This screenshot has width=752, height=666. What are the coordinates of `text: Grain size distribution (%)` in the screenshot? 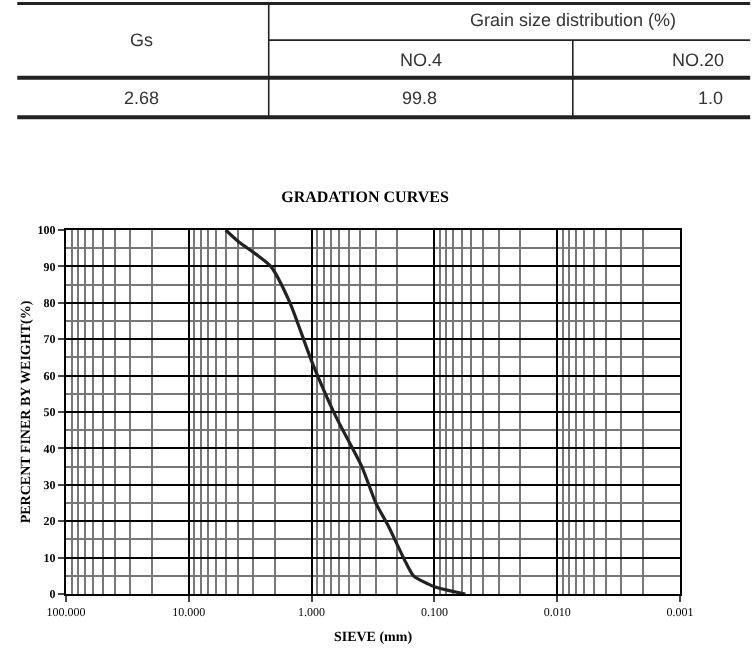 It's located at (573, 20).